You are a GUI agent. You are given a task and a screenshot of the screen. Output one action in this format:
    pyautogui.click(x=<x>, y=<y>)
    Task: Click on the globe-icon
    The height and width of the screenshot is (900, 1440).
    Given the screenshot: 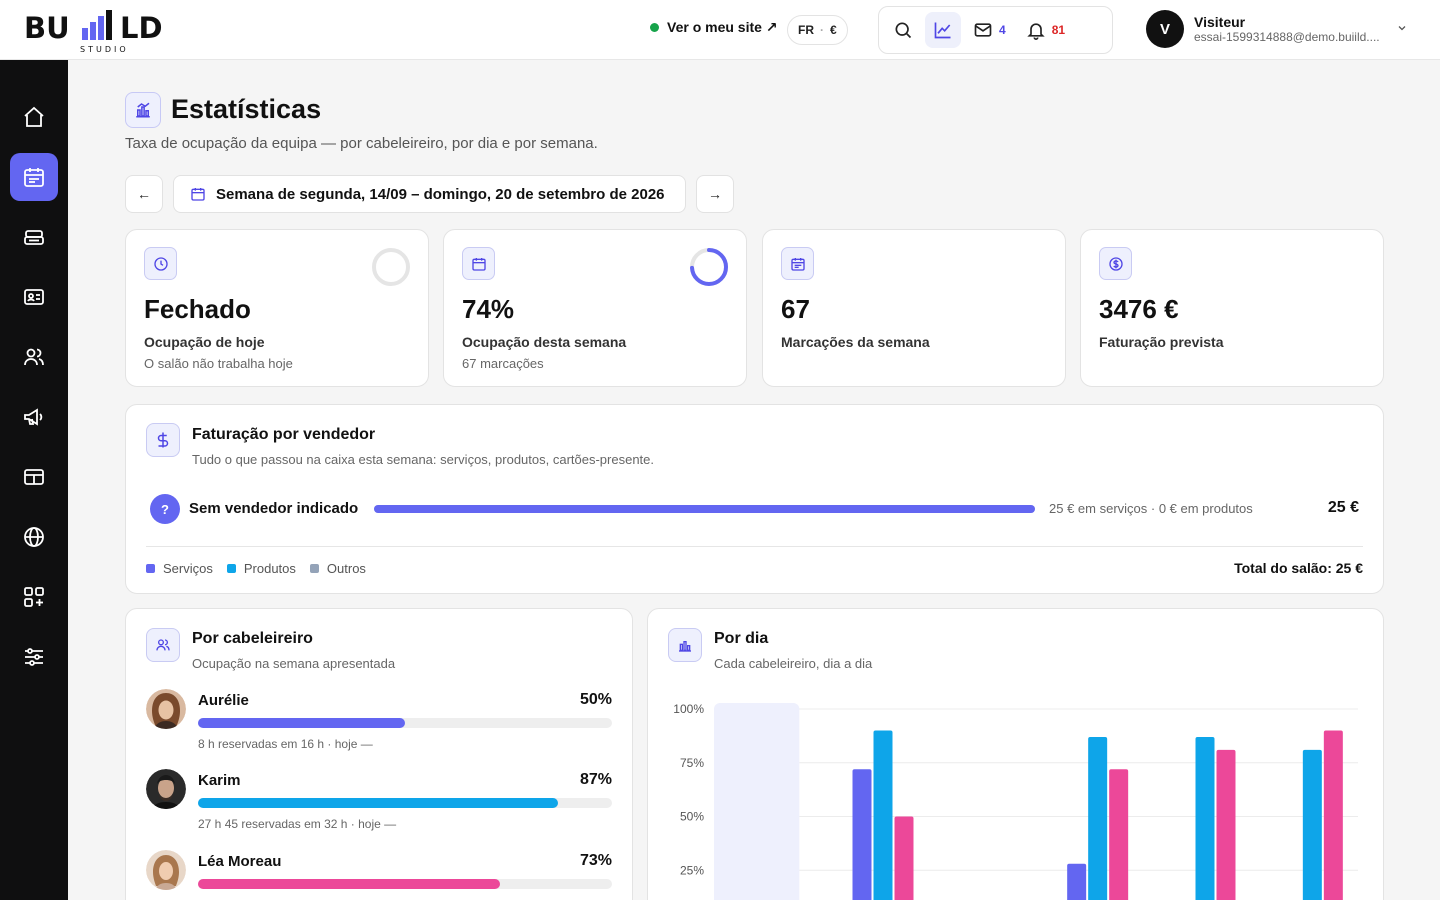 What is the action you would take?
    pyautogui.click(x=34, y=537)
    